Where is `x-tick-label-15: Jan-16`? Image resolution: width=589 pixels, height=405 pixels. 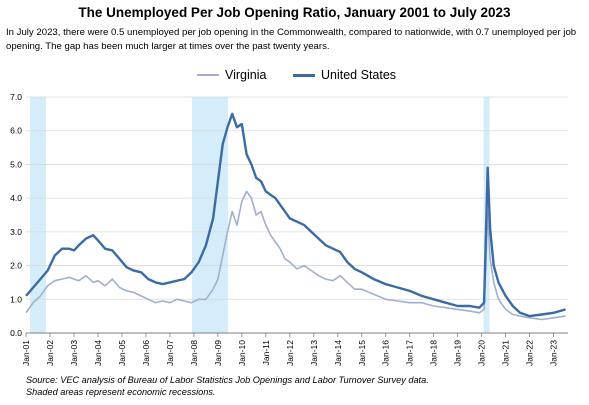
x-tick-label-15: Jan-16 is located at coordinates (386, 353).